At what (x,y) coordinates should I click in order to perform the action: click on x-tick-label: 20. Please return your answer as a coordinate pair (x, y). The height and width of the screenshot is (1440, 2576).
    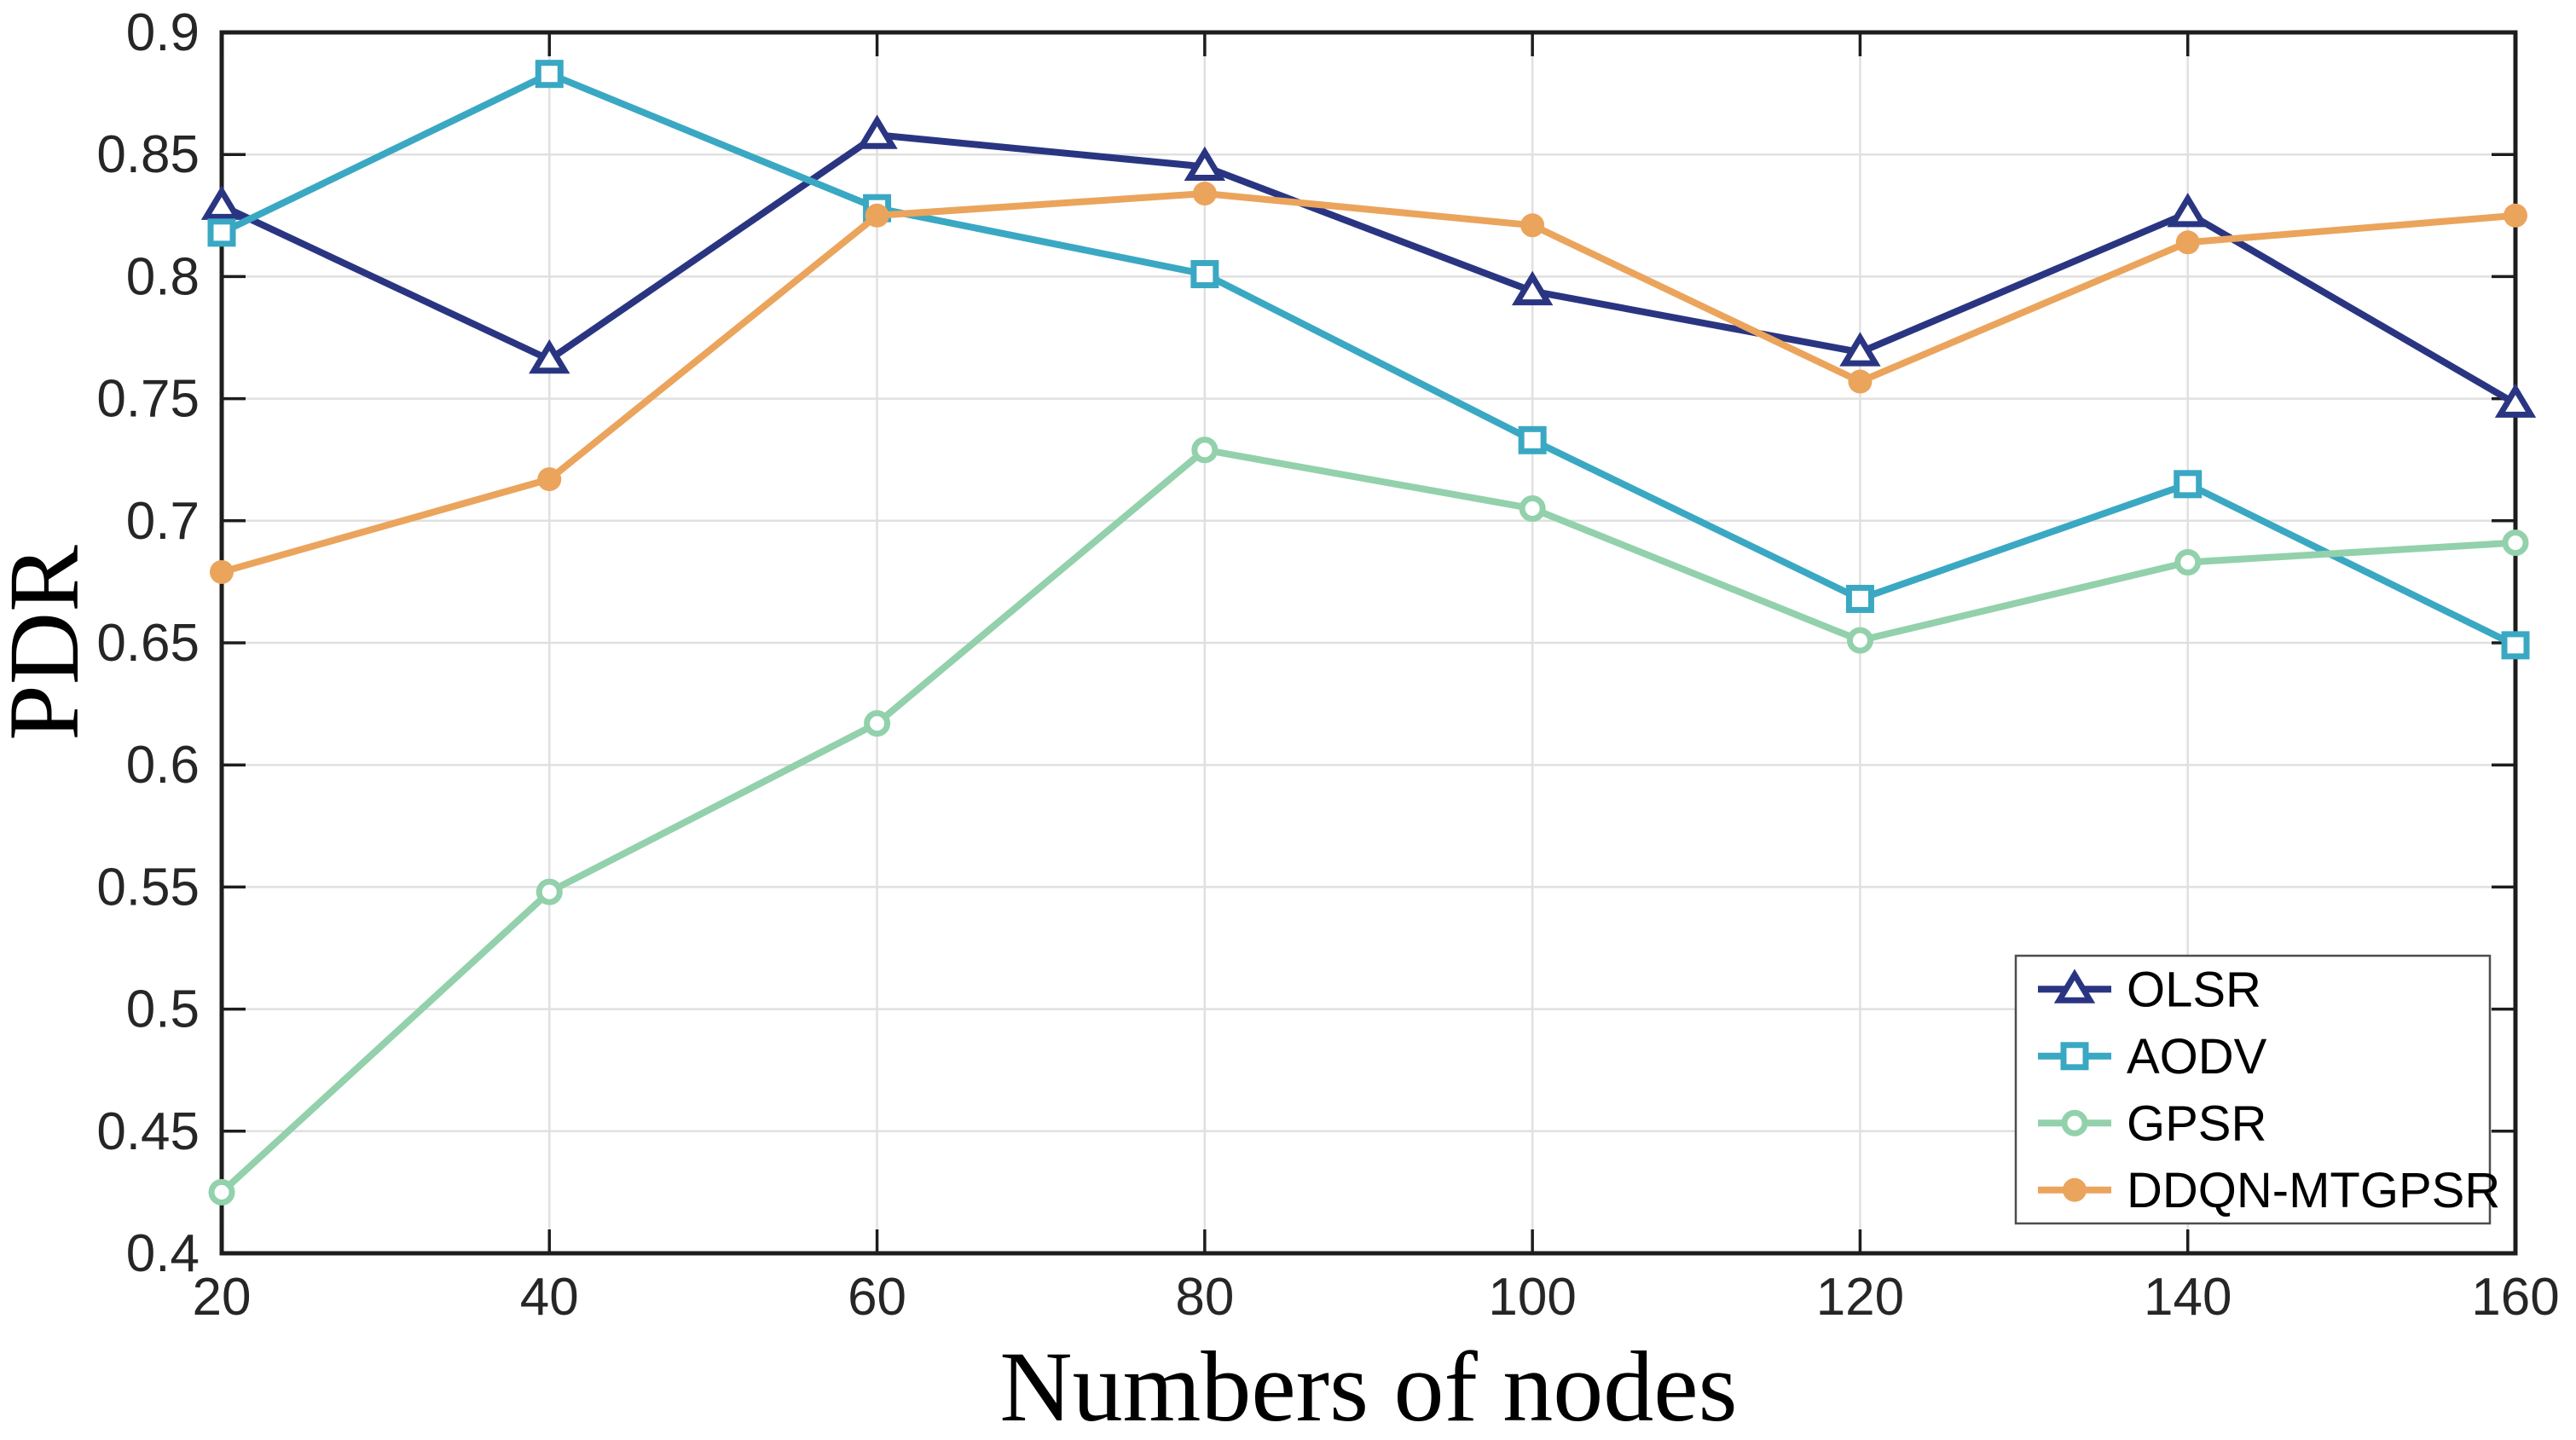
    Looking at the image, I should click on (222, 1297).